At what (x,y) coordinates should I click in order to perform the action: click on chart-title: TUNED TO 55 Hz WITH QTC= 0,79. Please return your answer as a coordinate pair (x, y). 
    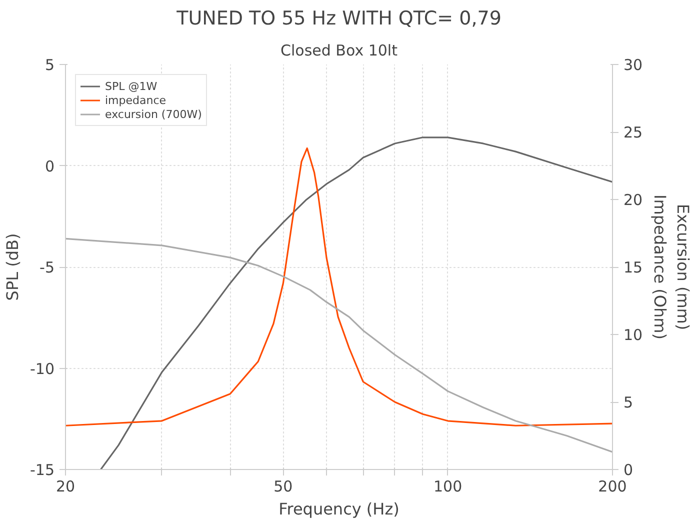
    Looking at the image, I should click on (339, 19).